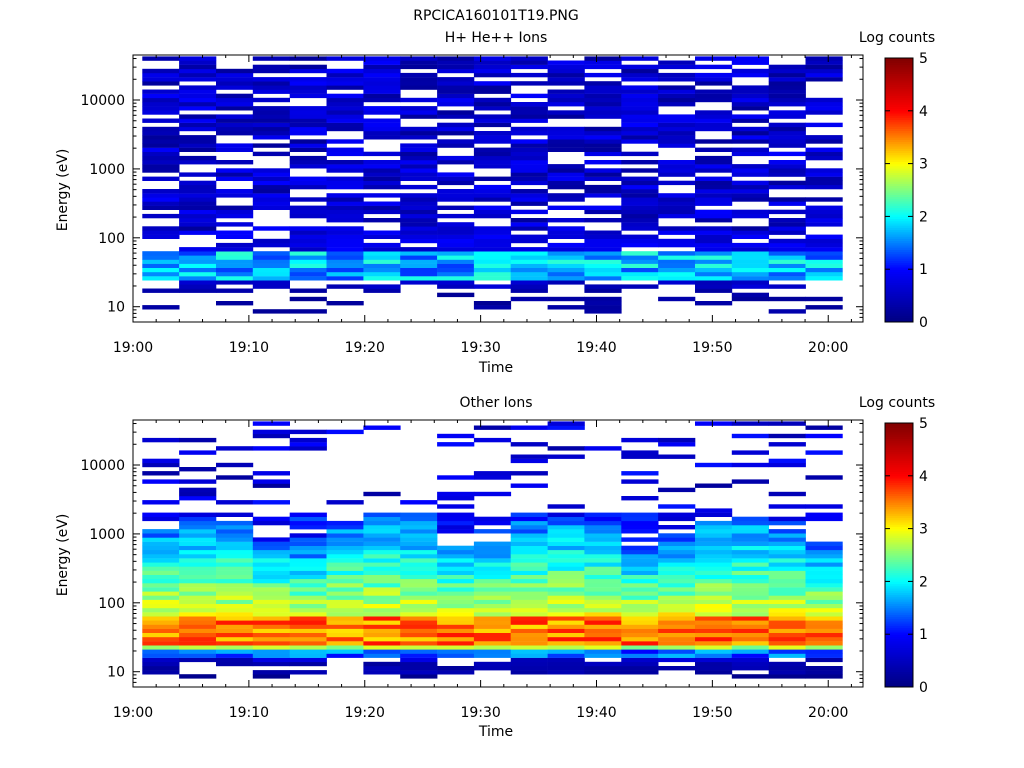  Describe the element at coordinates (102, 101) in the screenshot. I see `y-tick-label: 10000` at that location.